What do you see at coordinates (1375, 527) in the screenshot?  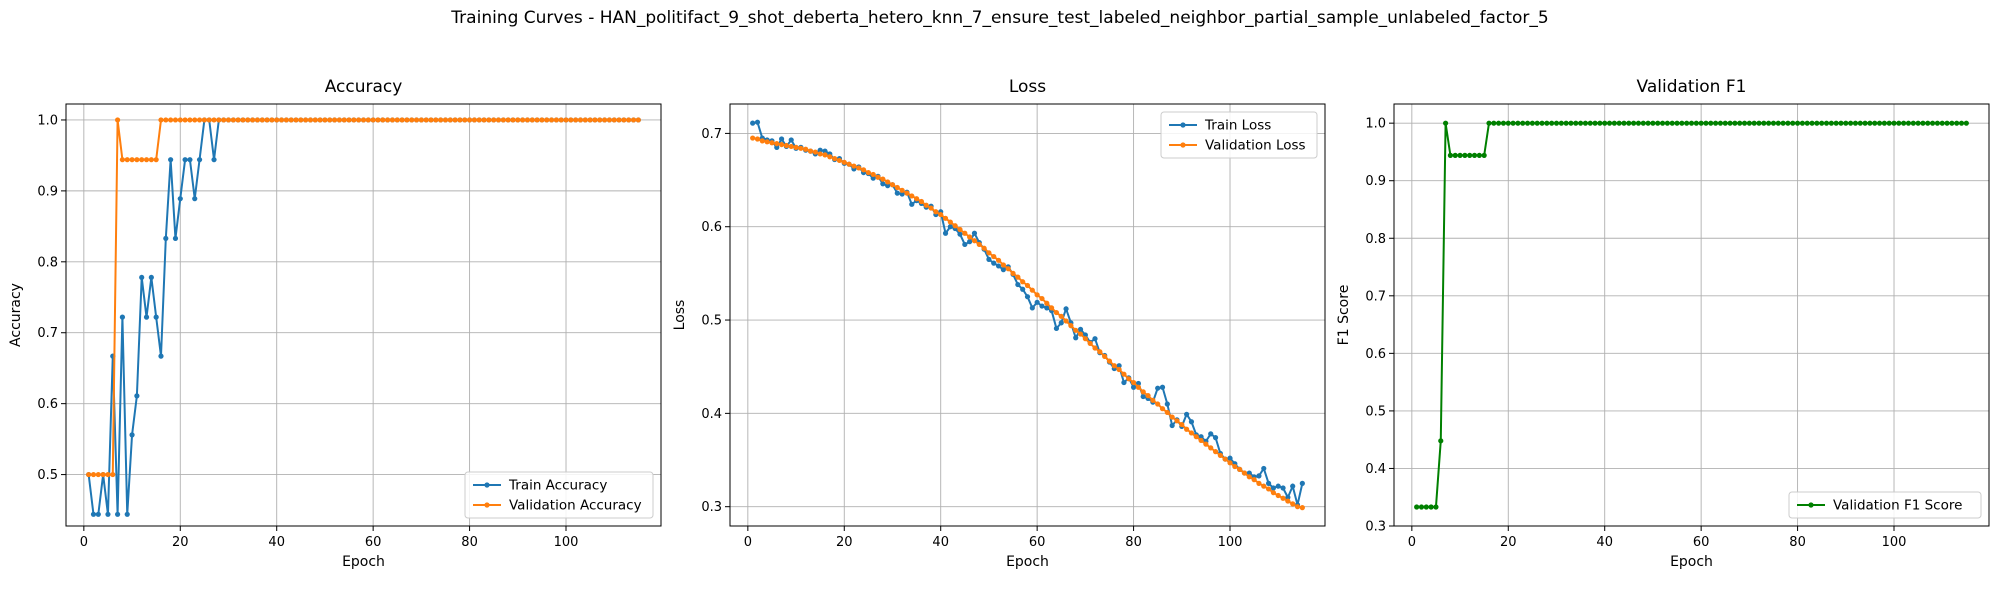 I see `y-tick-label: 0.3` at bounding box center [1375, 527].